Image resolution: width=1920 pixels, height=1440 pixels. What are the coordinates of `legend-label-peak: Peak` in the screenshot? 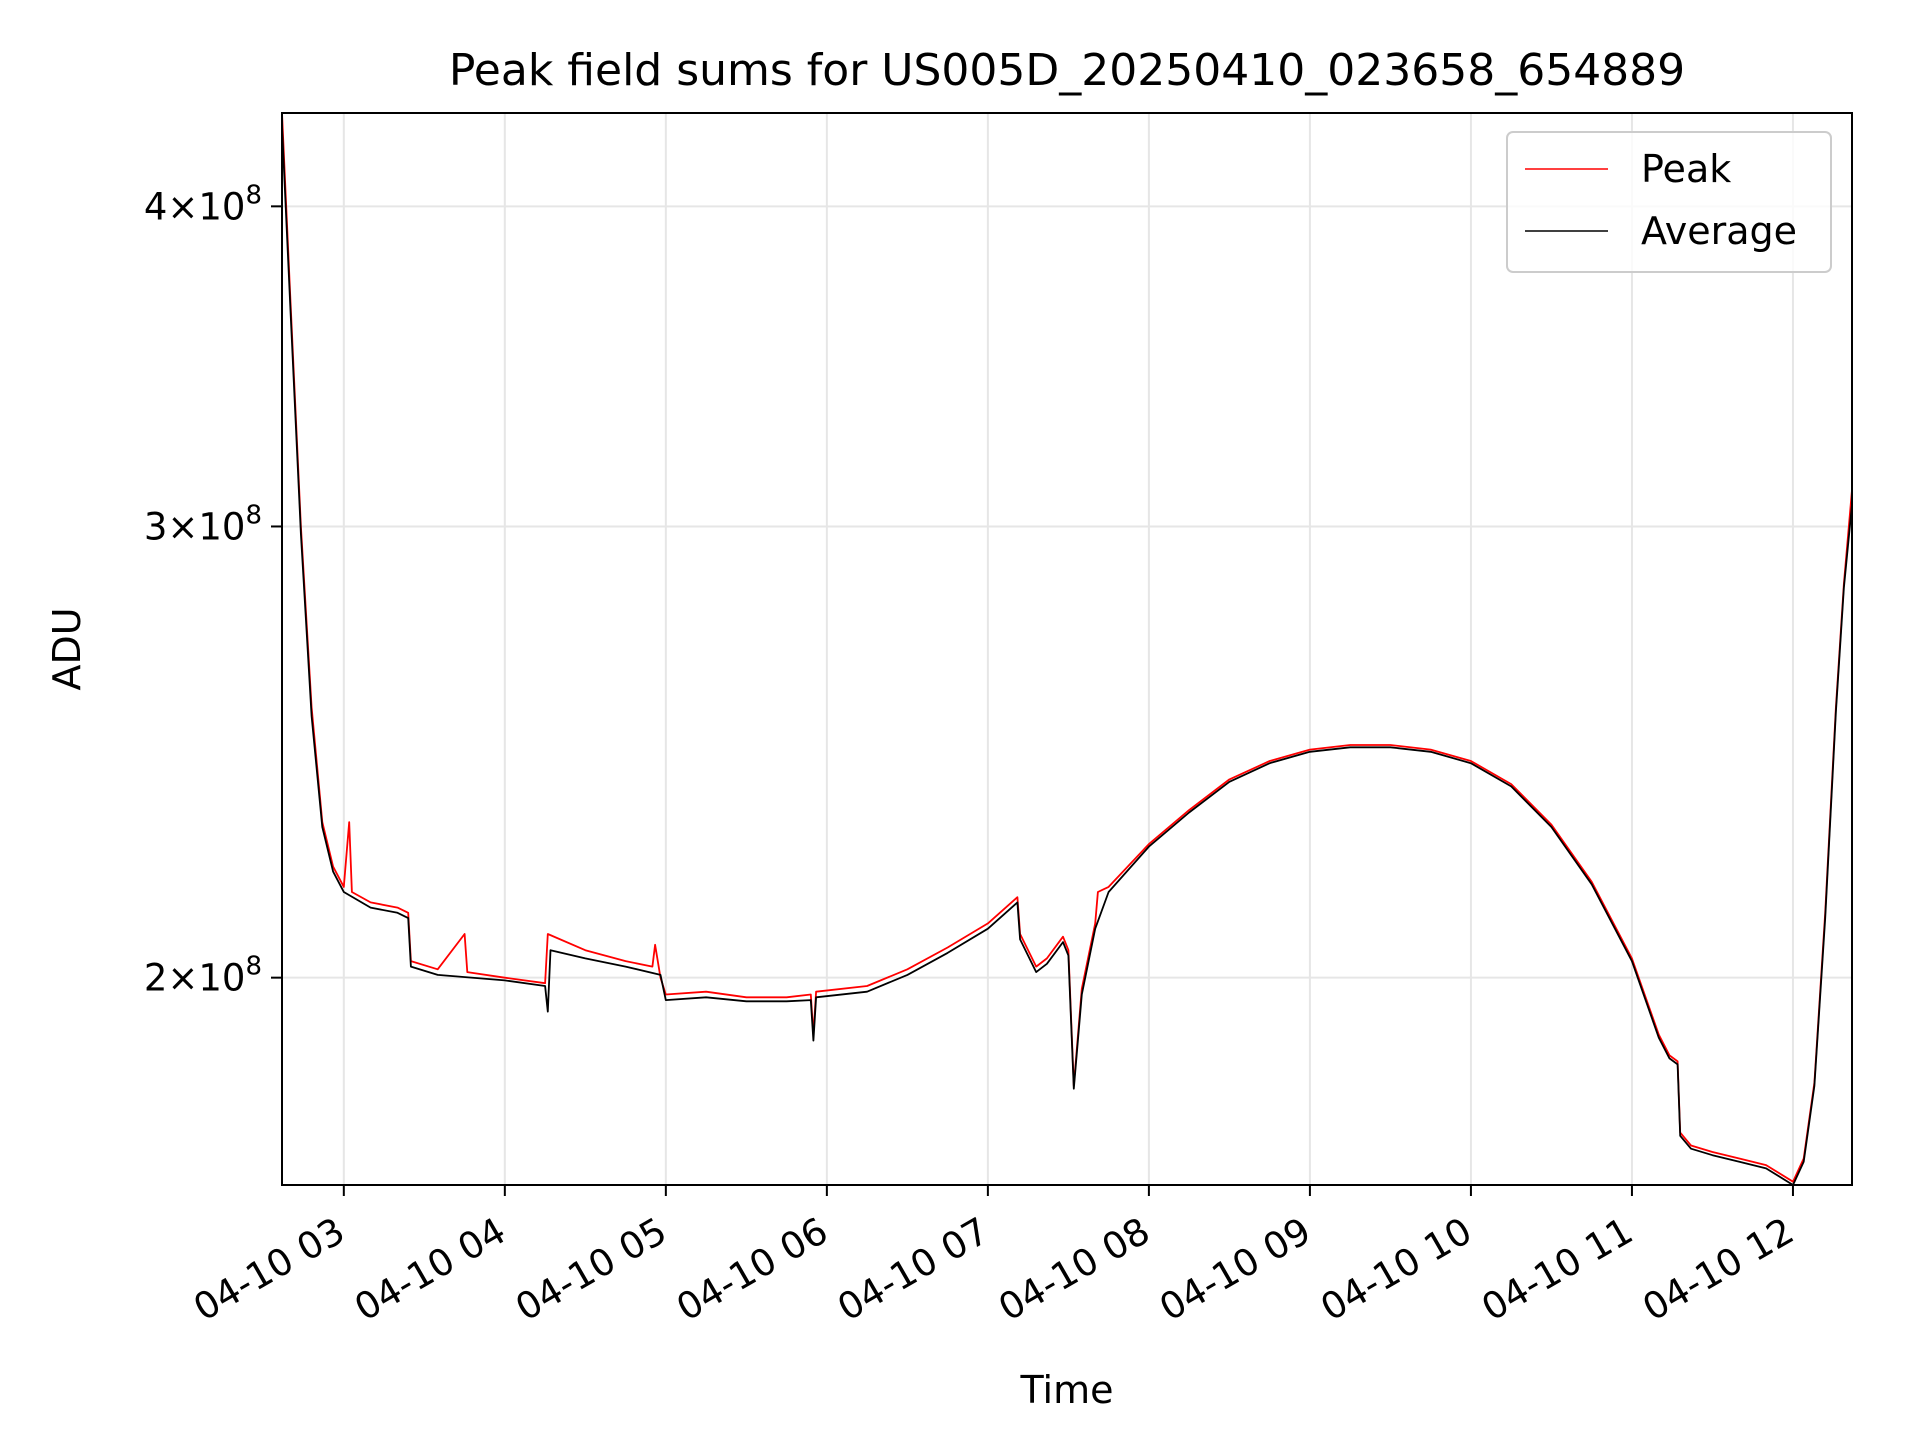 It's located at (1686, 169).